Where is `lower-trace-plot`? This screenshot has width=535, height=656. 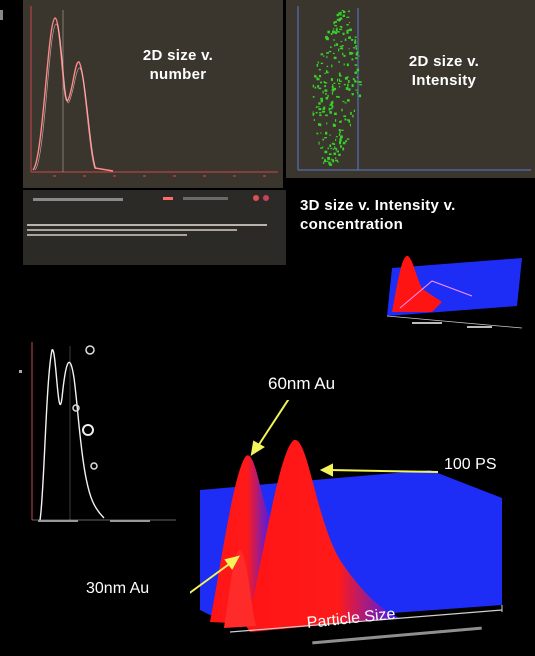
lower-trace-plot is located at coordinates (103, 432).